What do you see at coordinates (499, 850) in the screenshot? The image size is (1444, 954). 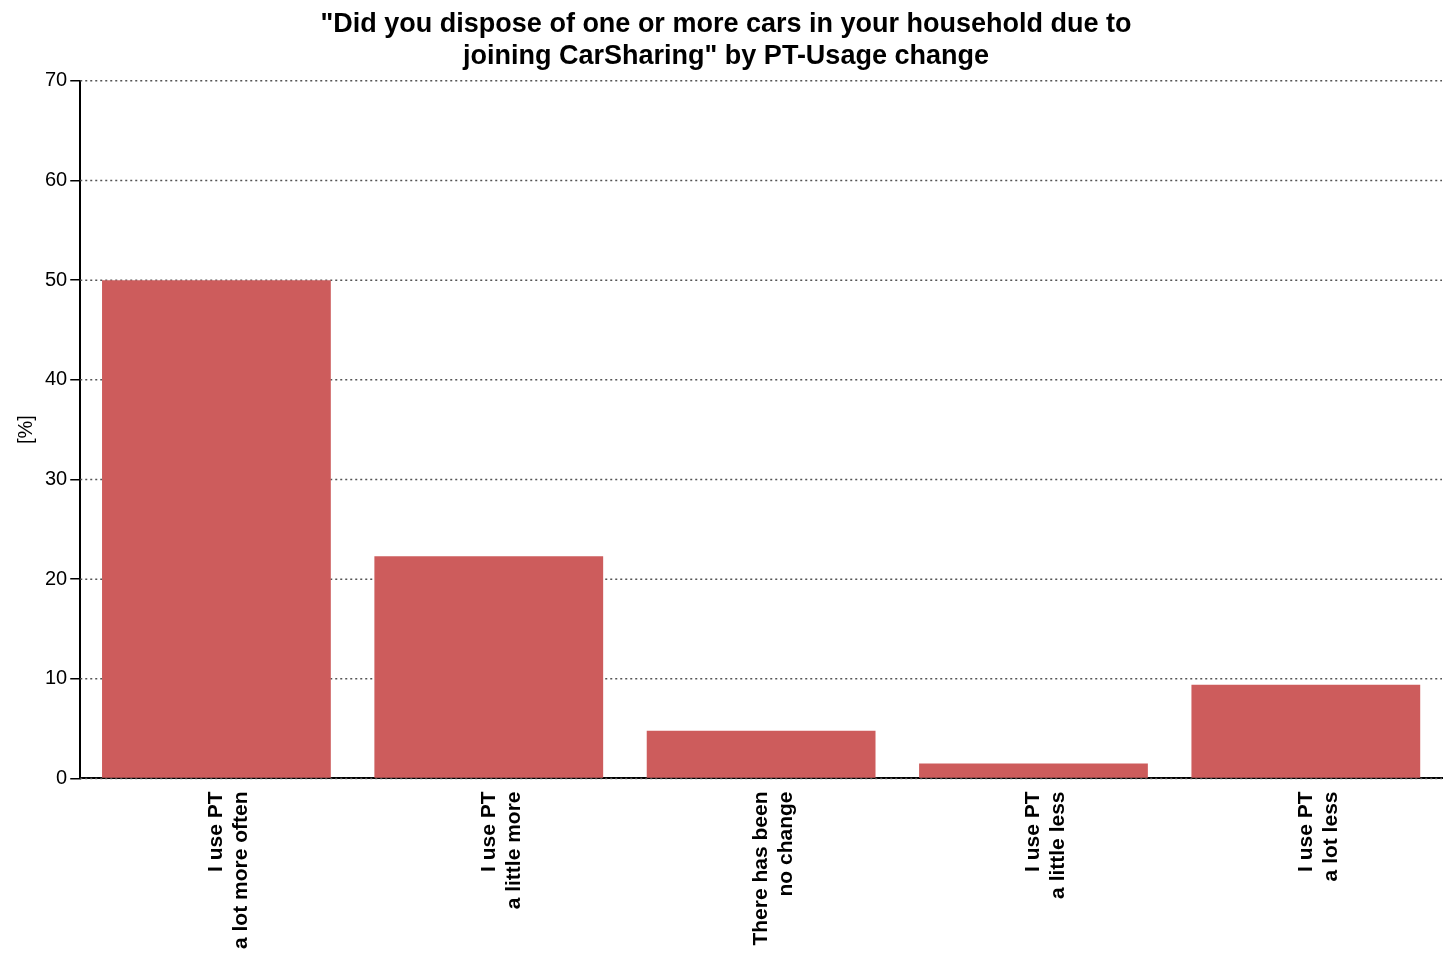 I see `x-tick-label: I use PT a little more` at bounding box center [499, 850].